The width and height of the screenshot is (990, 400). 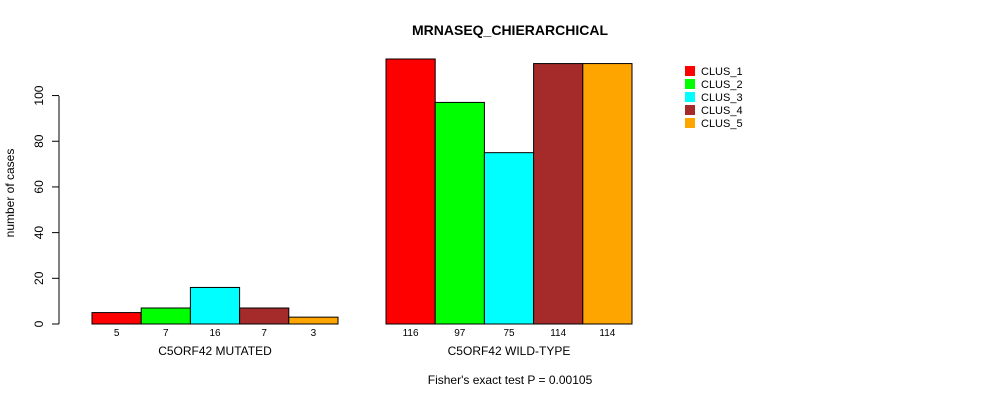 I want to click on y-axis-label: number of cases, so click(x=10, y=193).